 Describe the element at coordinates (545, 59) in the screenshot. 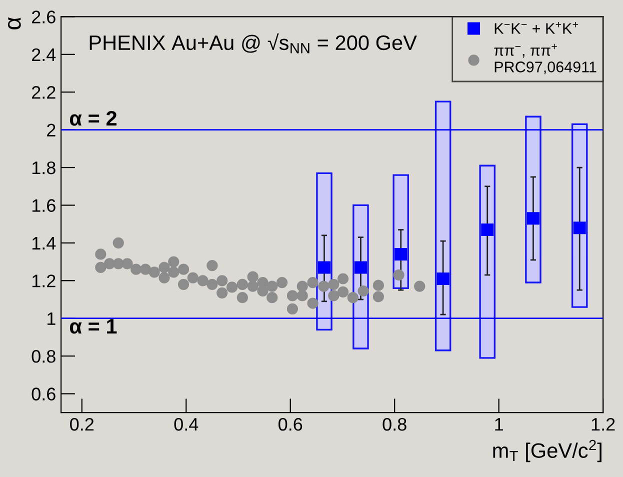

I see `legend-label: ππ$^{−}$, ππ$^{+}$ PRC97,064911` at that location.